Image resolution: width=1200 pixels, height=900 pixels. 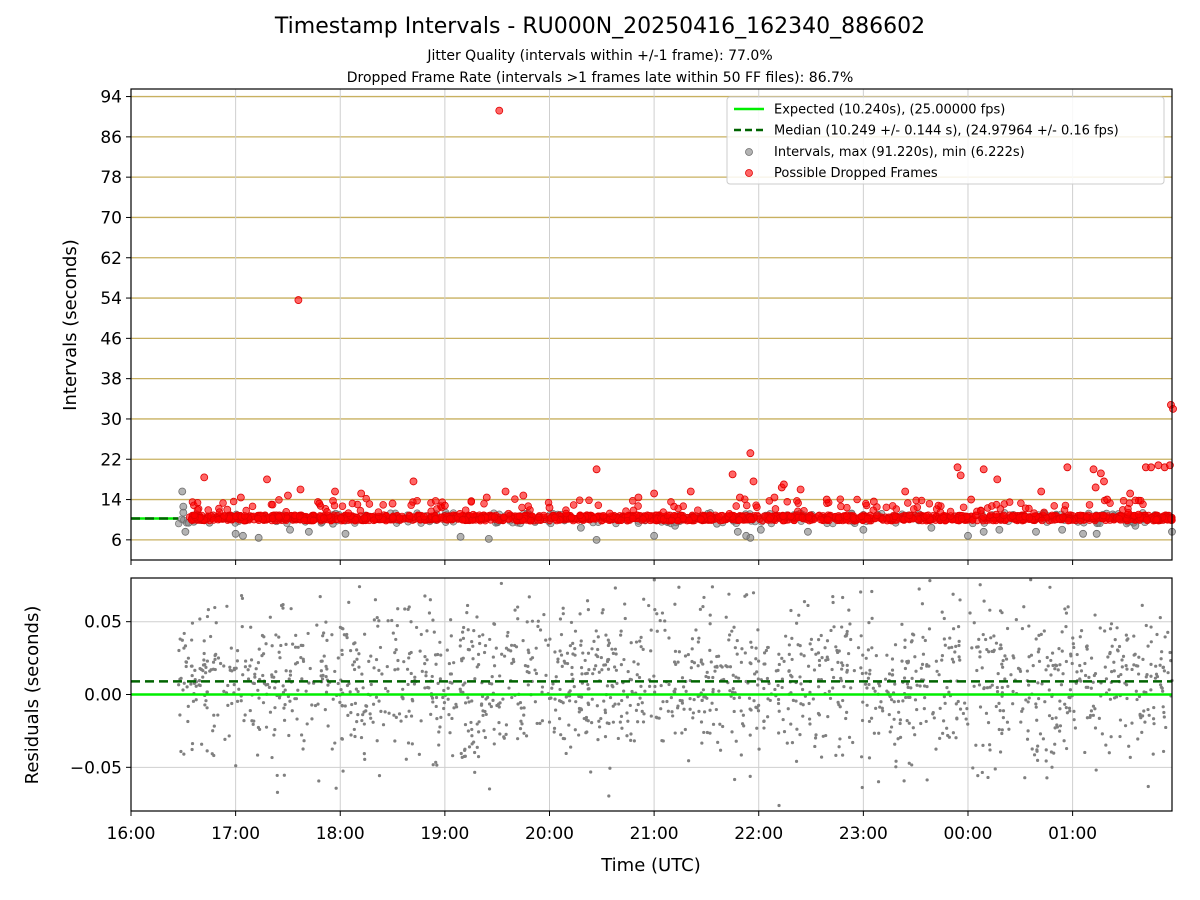 I want to click on intervals-y-tick-label: 94, so click(x=111, y=98).